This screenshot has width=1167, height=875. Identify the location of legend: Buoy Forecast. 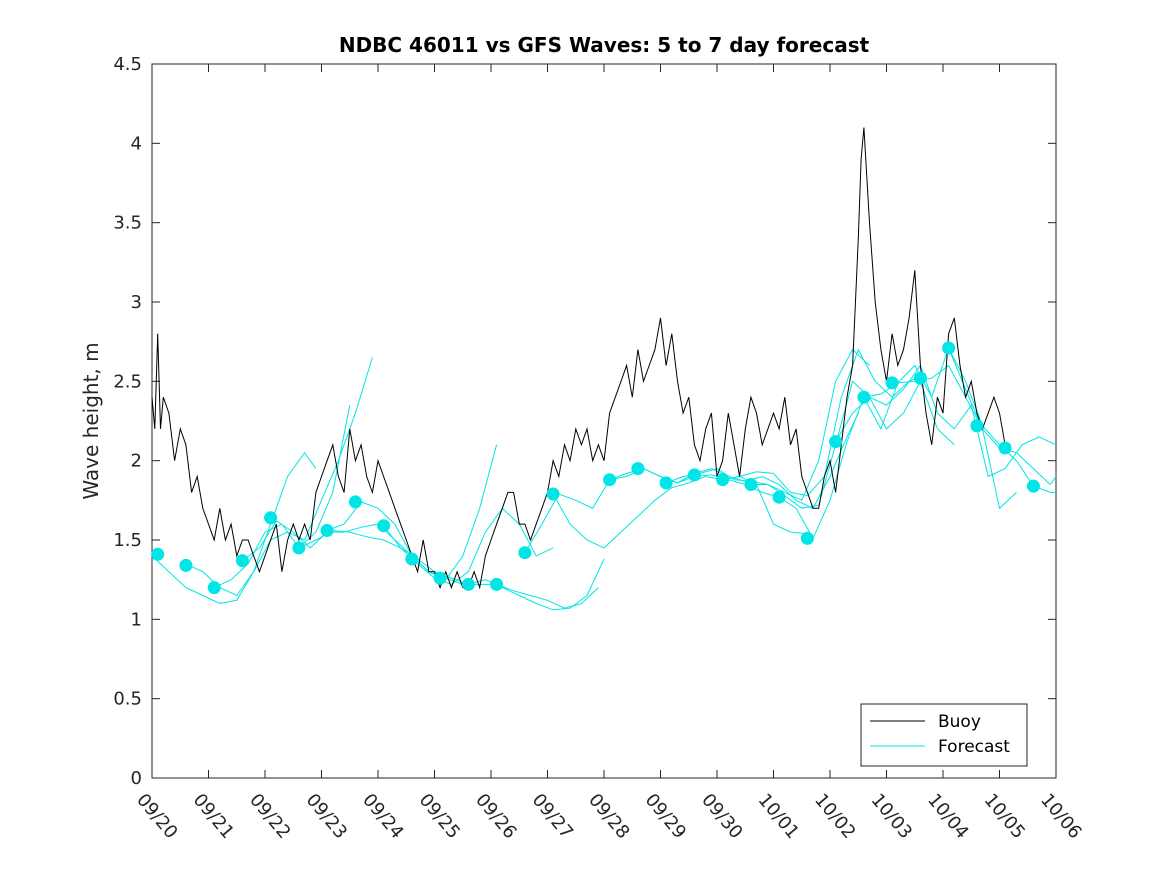
(944, 735).